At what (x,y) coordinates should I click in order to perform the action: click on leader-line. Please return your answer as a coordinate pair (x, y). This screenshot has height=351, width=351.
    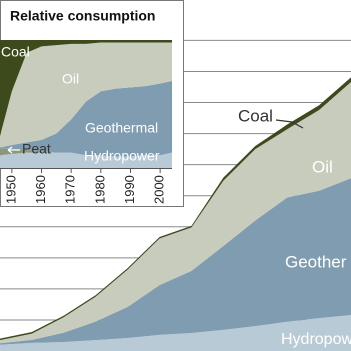
    Looking at the image, I should click on (289, 124).